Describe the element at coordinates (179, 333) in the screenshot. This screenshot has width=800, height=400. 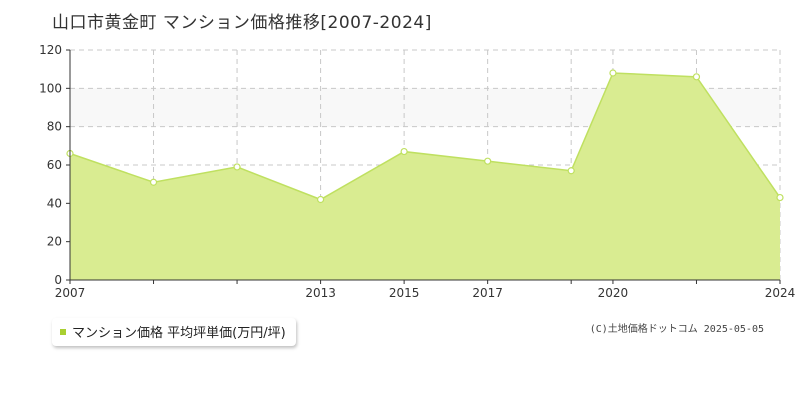
I see `legend-label: マンション価格 平均坪単価(万円/坪)` at that location.